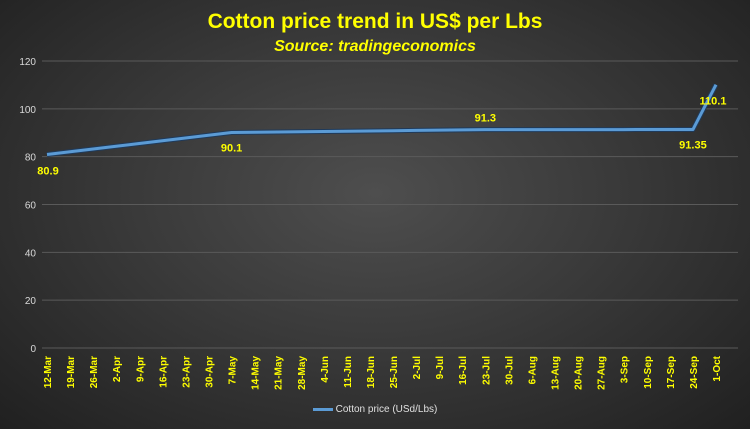  I want to click on data-label: 91.35, so click(693, 146).